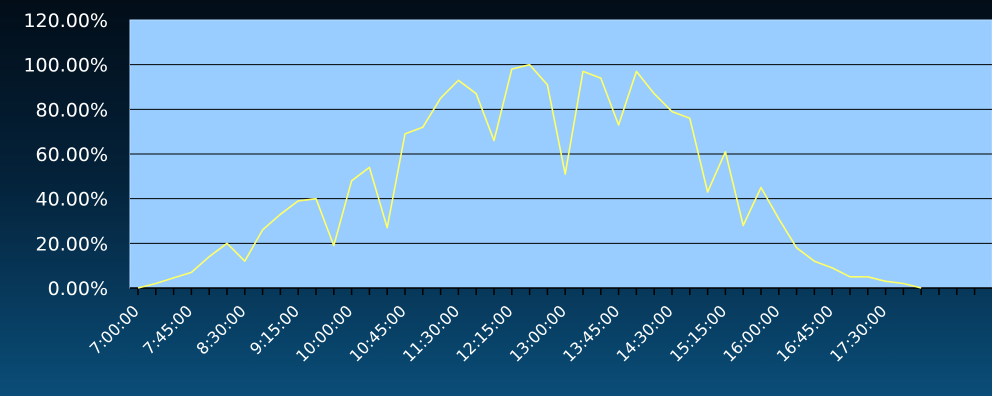 The image size is (992, 396). I want to click on x-tick-label: 10:00:00, so click(324, 333).